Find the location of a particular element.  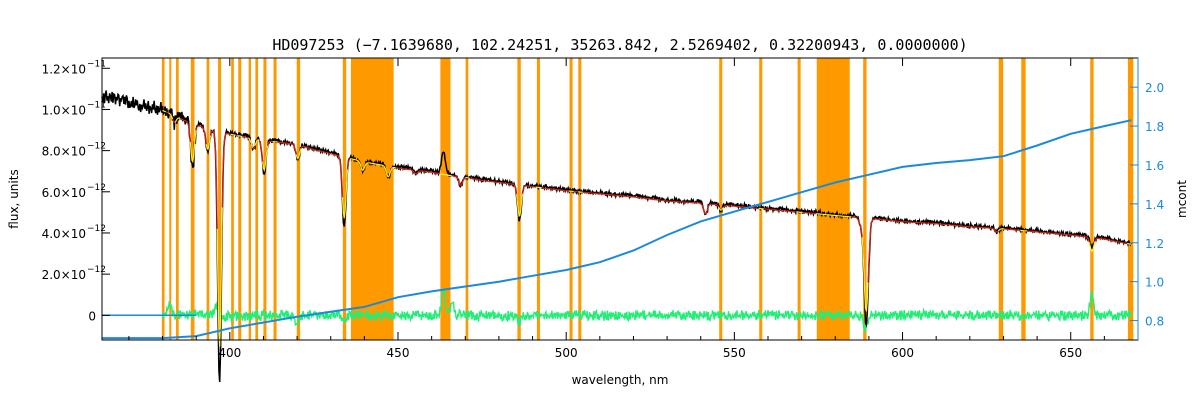

y2-tick-label: 1.0 is located at coordinates (1154, 283).